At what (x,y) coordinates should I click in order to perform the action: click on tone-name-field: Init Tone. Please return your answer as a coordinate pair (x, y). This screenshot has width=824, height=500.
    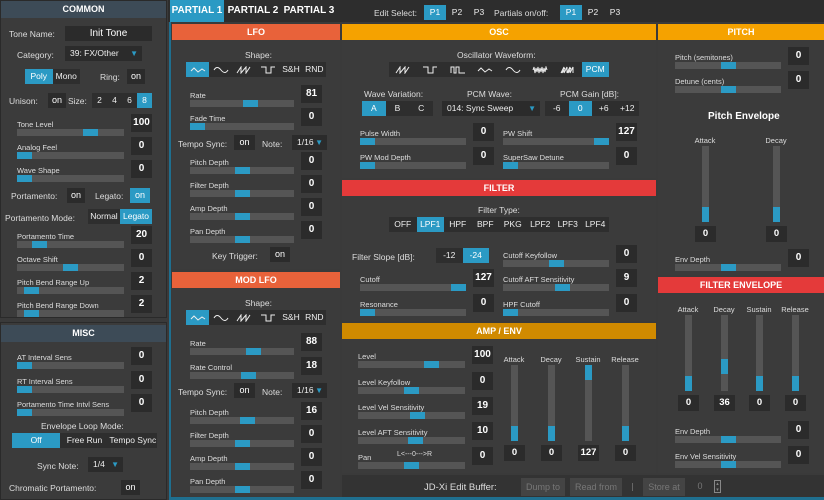
    Looking at the image, I should click on (108, 33).